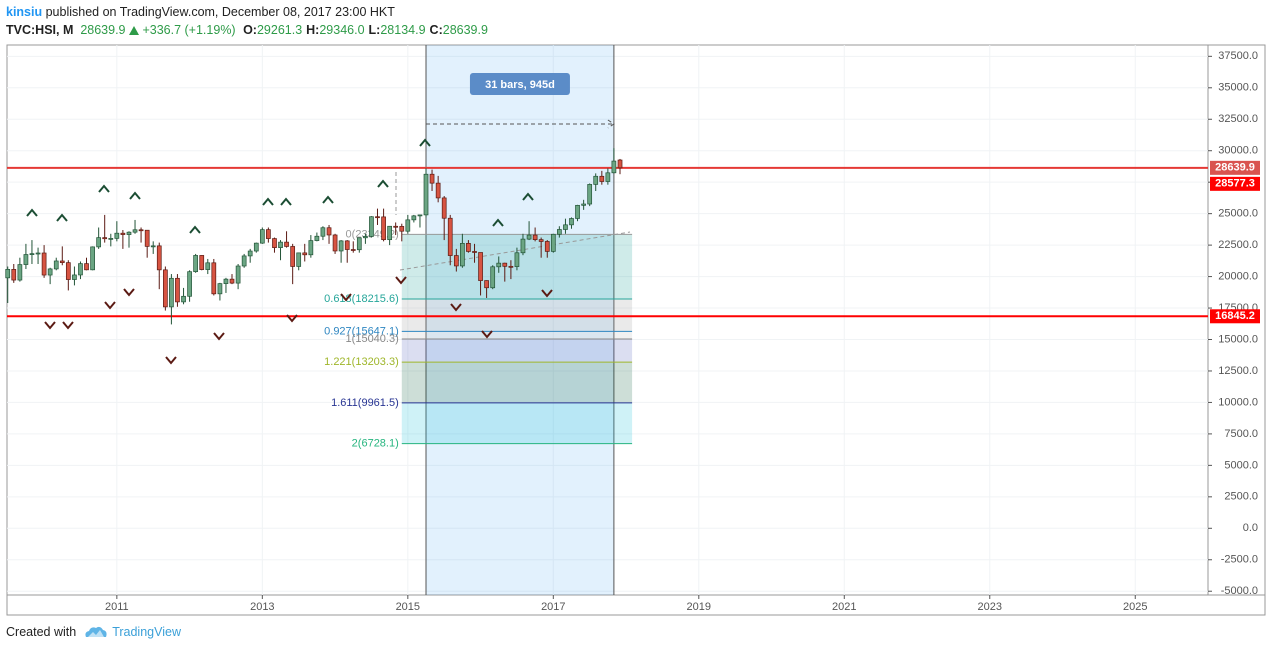 The image size is (1270, 652). Describe the element at coordinates (117, 607) in the screenshot. I see `x-tick-label: 2011` at that location.